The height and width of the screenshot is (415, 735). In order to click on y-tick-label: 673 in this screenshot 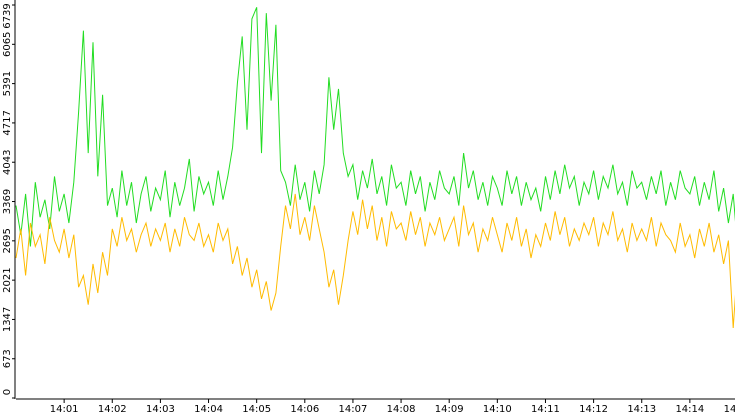, I will do `click(7, 358)`.